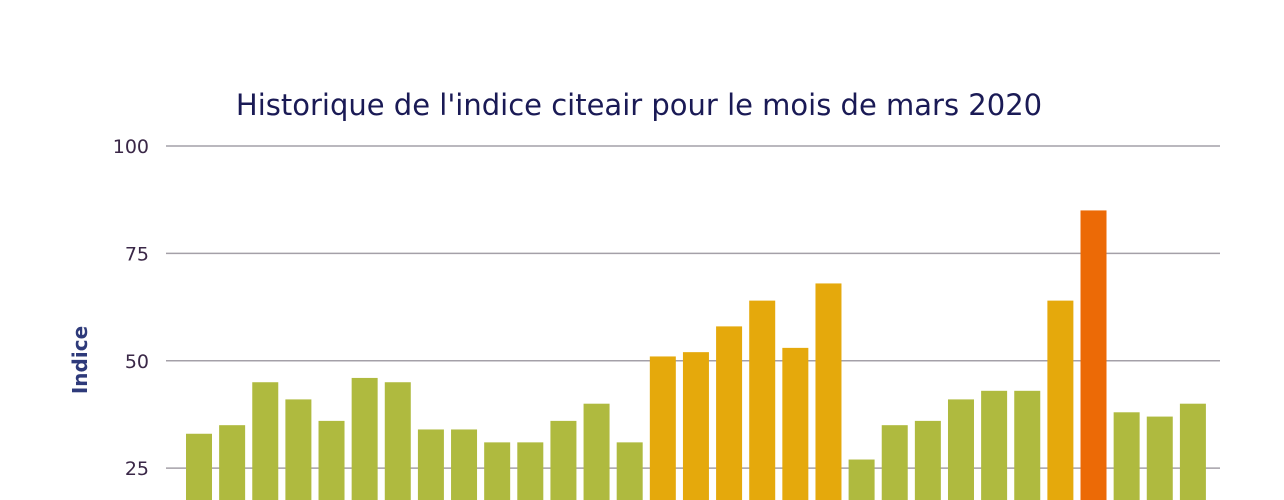 This screenshot has width=1284, height=500. What do you see at coordinates (80, 360) in the screenshot?
I see `y-axis-label: Indice` at bounding box center [80, 360].